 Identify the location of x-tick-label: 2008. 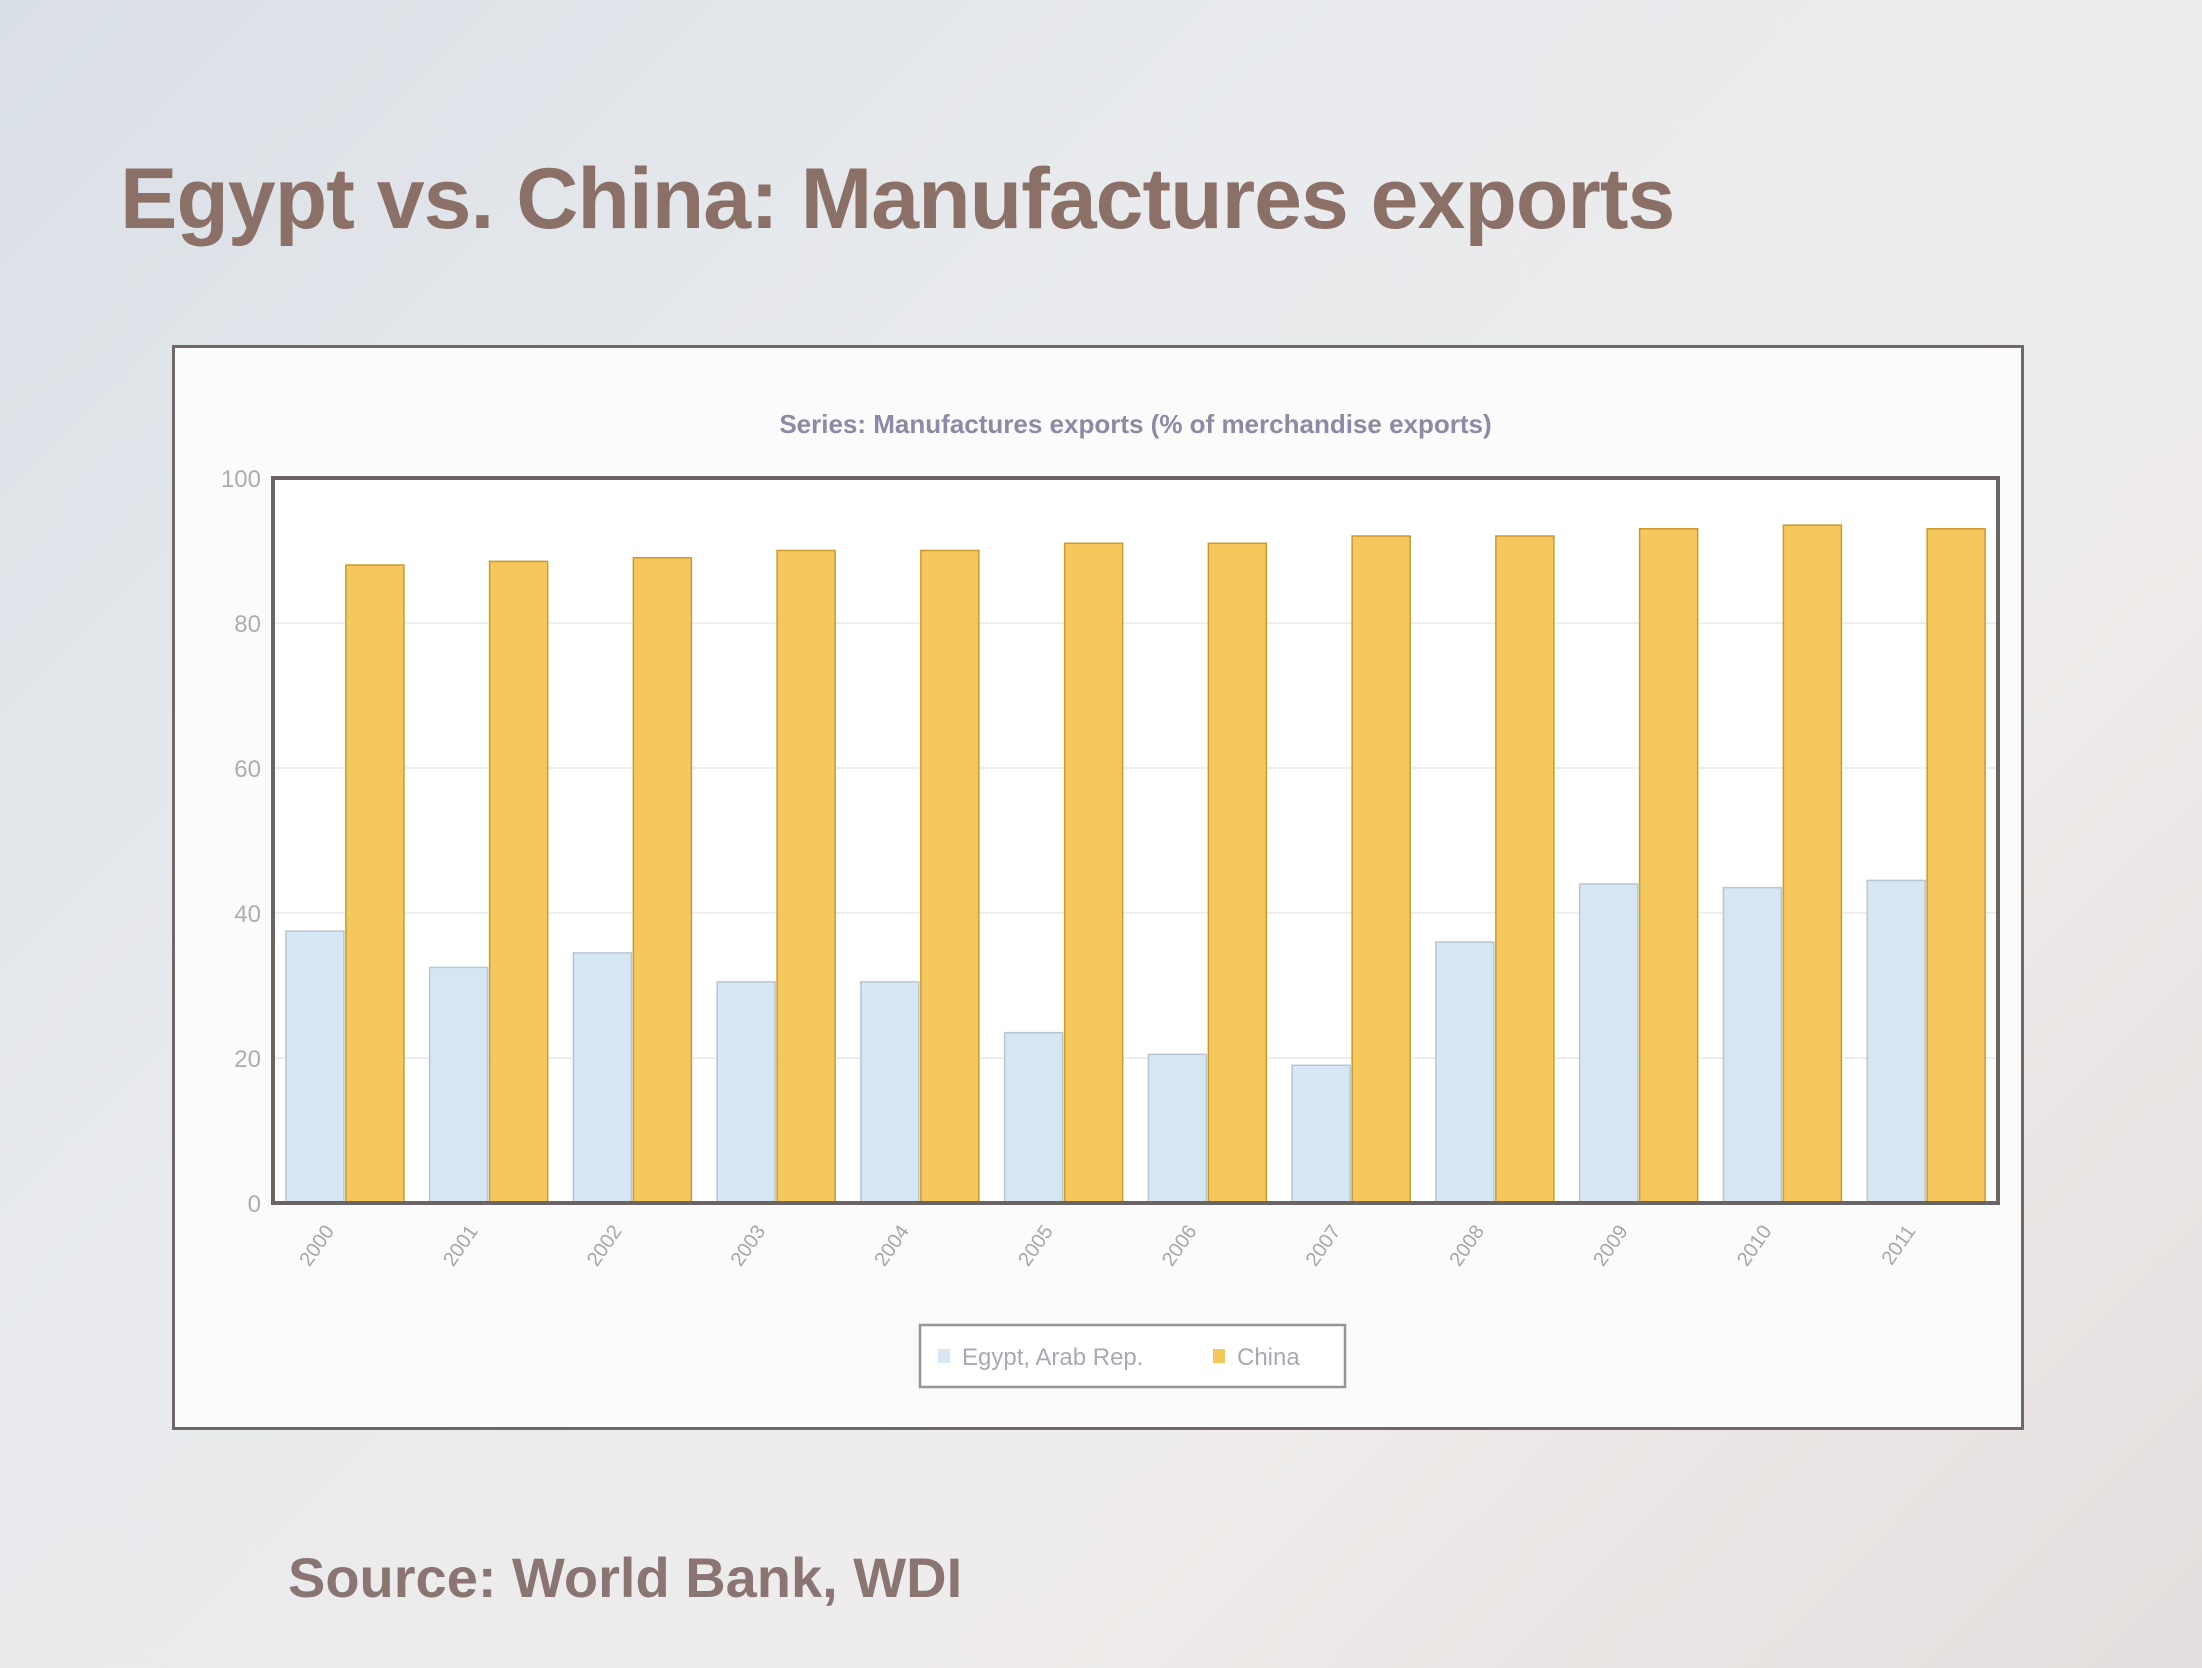
(1467, 1245).